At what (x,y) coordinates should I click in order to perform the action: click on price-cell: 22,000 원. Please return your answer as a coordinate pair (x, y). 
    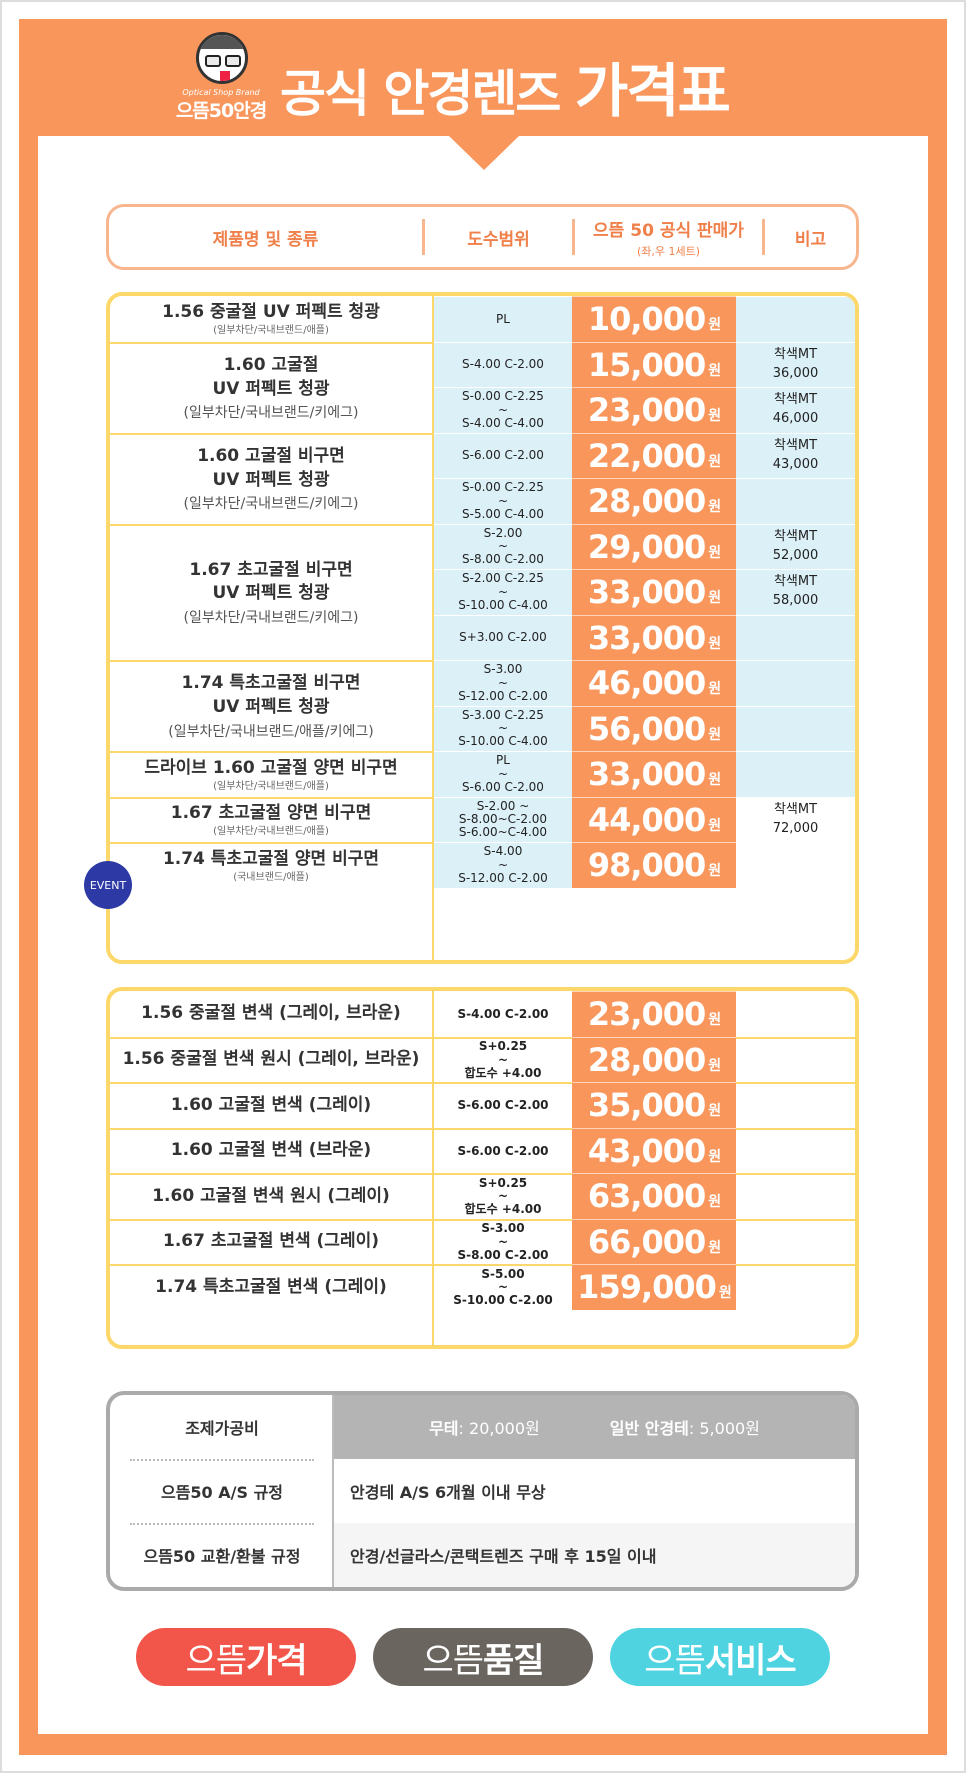
    Looking at the image, I should click on (654, 455).